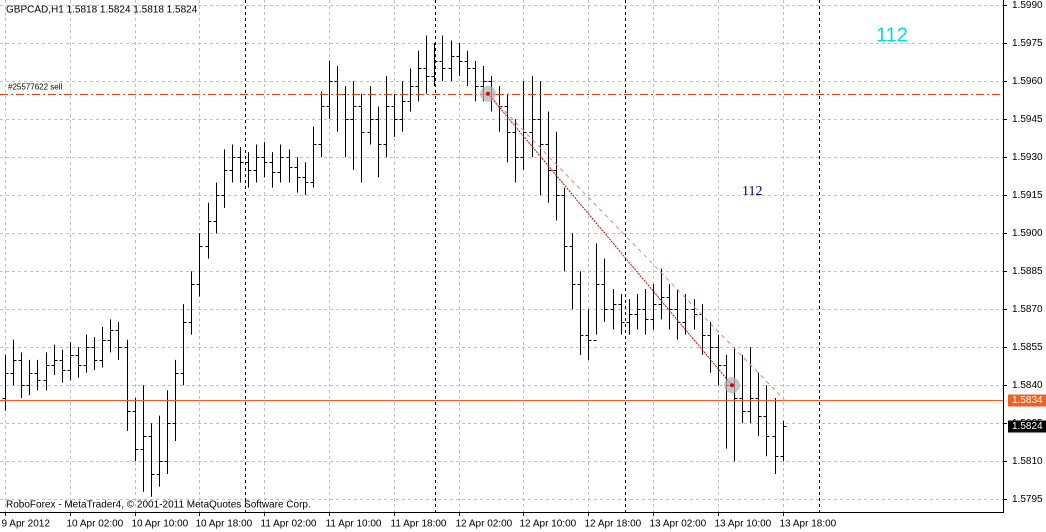 This screenshot has height=532, width=1046. Describe the element at coordinates (354, 524) in the screenshot. I see `x-tick-label: 11 Apr 10:00` at that location.